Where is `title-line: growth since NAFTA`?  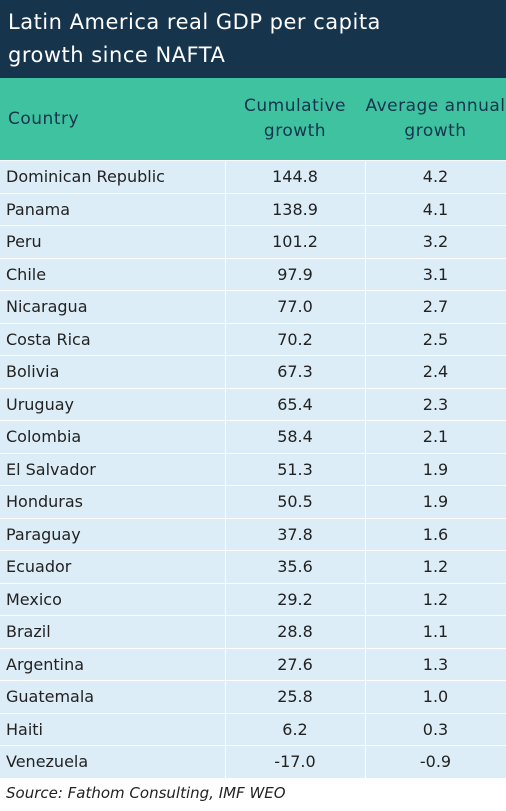
title-line: growth since NAFTA is located at coordinates (117, 55).